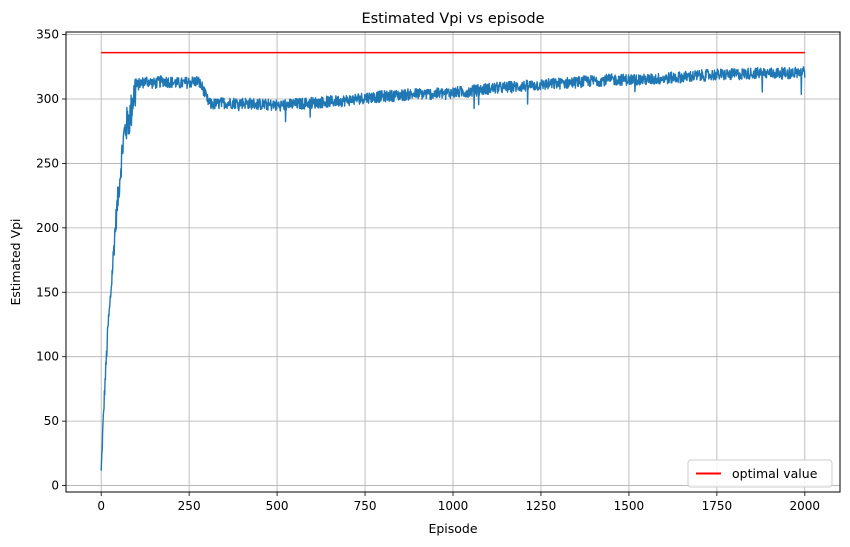 This screenshot has height=547, width=850. I want to click on x-tick-label: 1750, so click(717, 506).